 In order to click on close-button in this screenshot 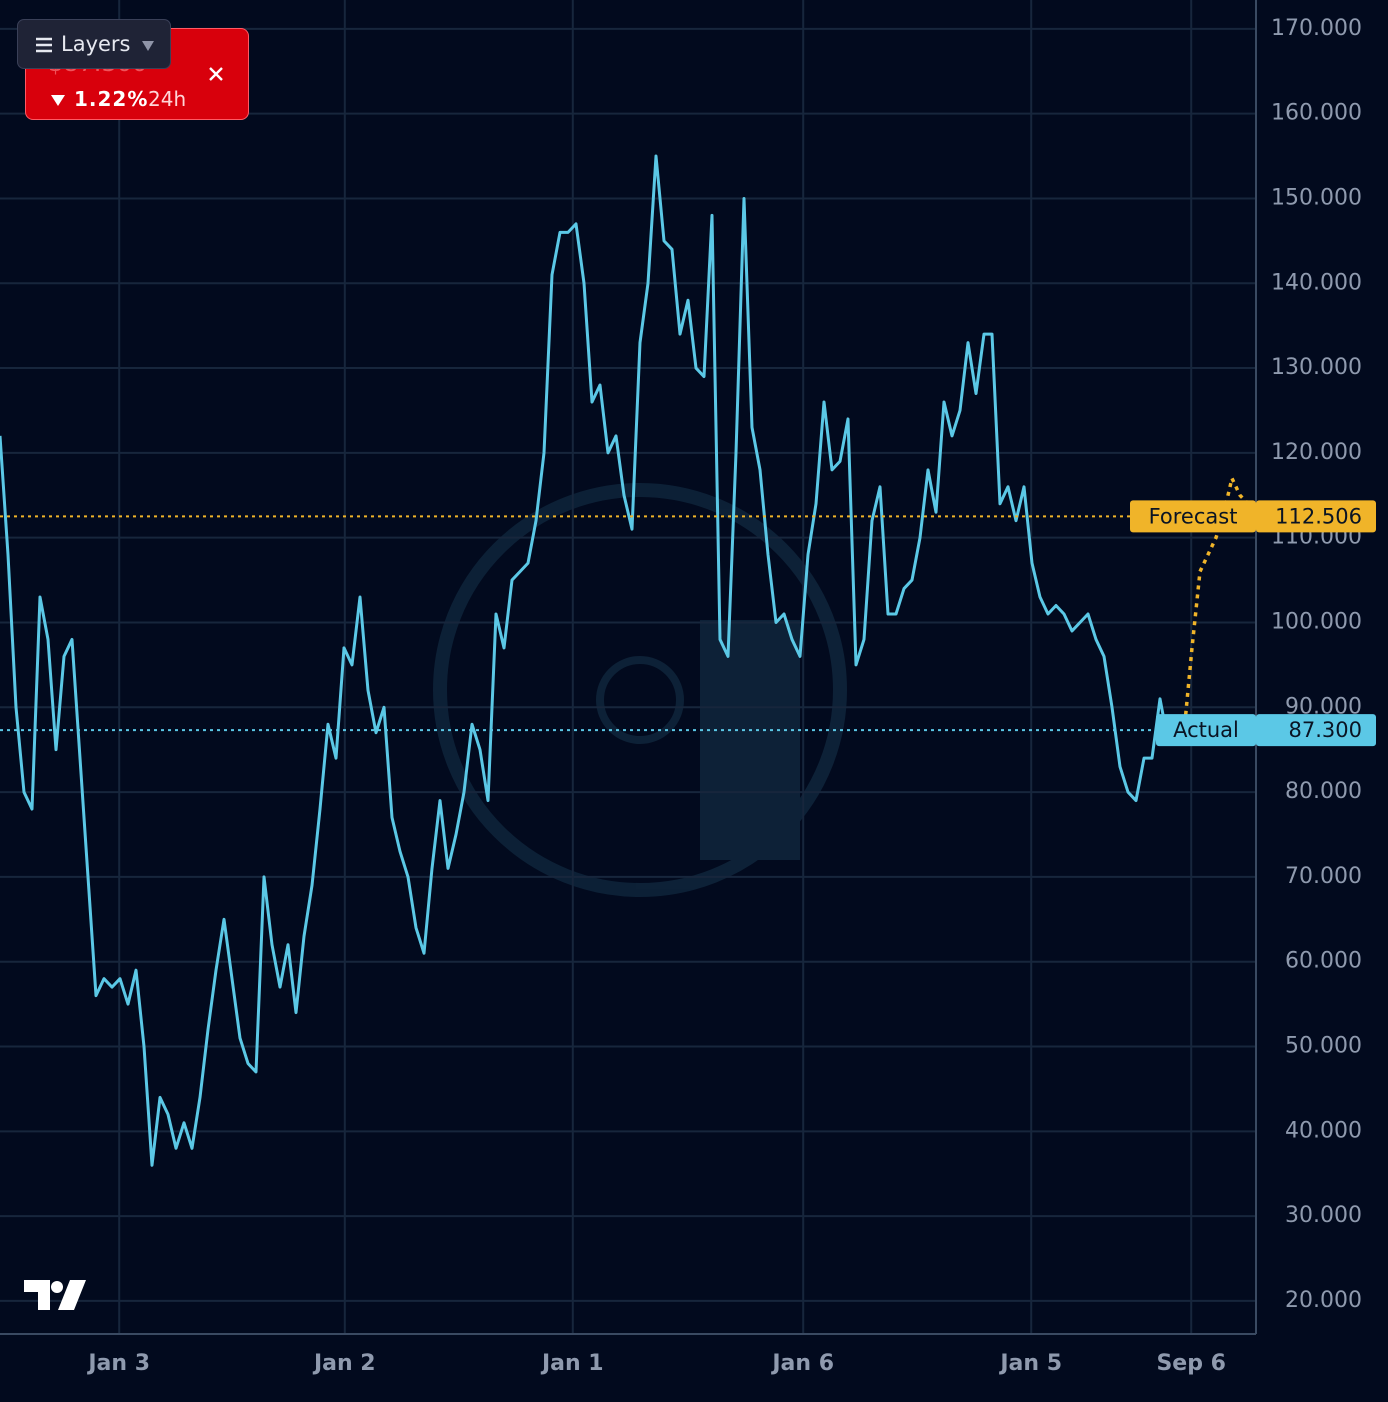, I will do `click(216, 74)`.